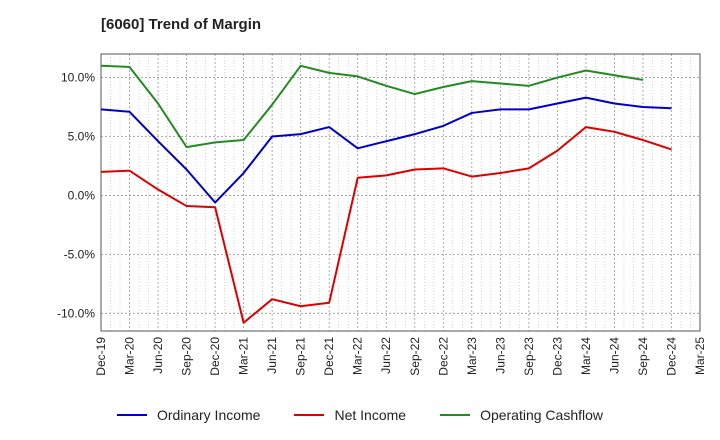 Image resolution: width=720 pixels, height=440 pixels. I want to click on x-tick-label: Sep-23, so click(529, 356).